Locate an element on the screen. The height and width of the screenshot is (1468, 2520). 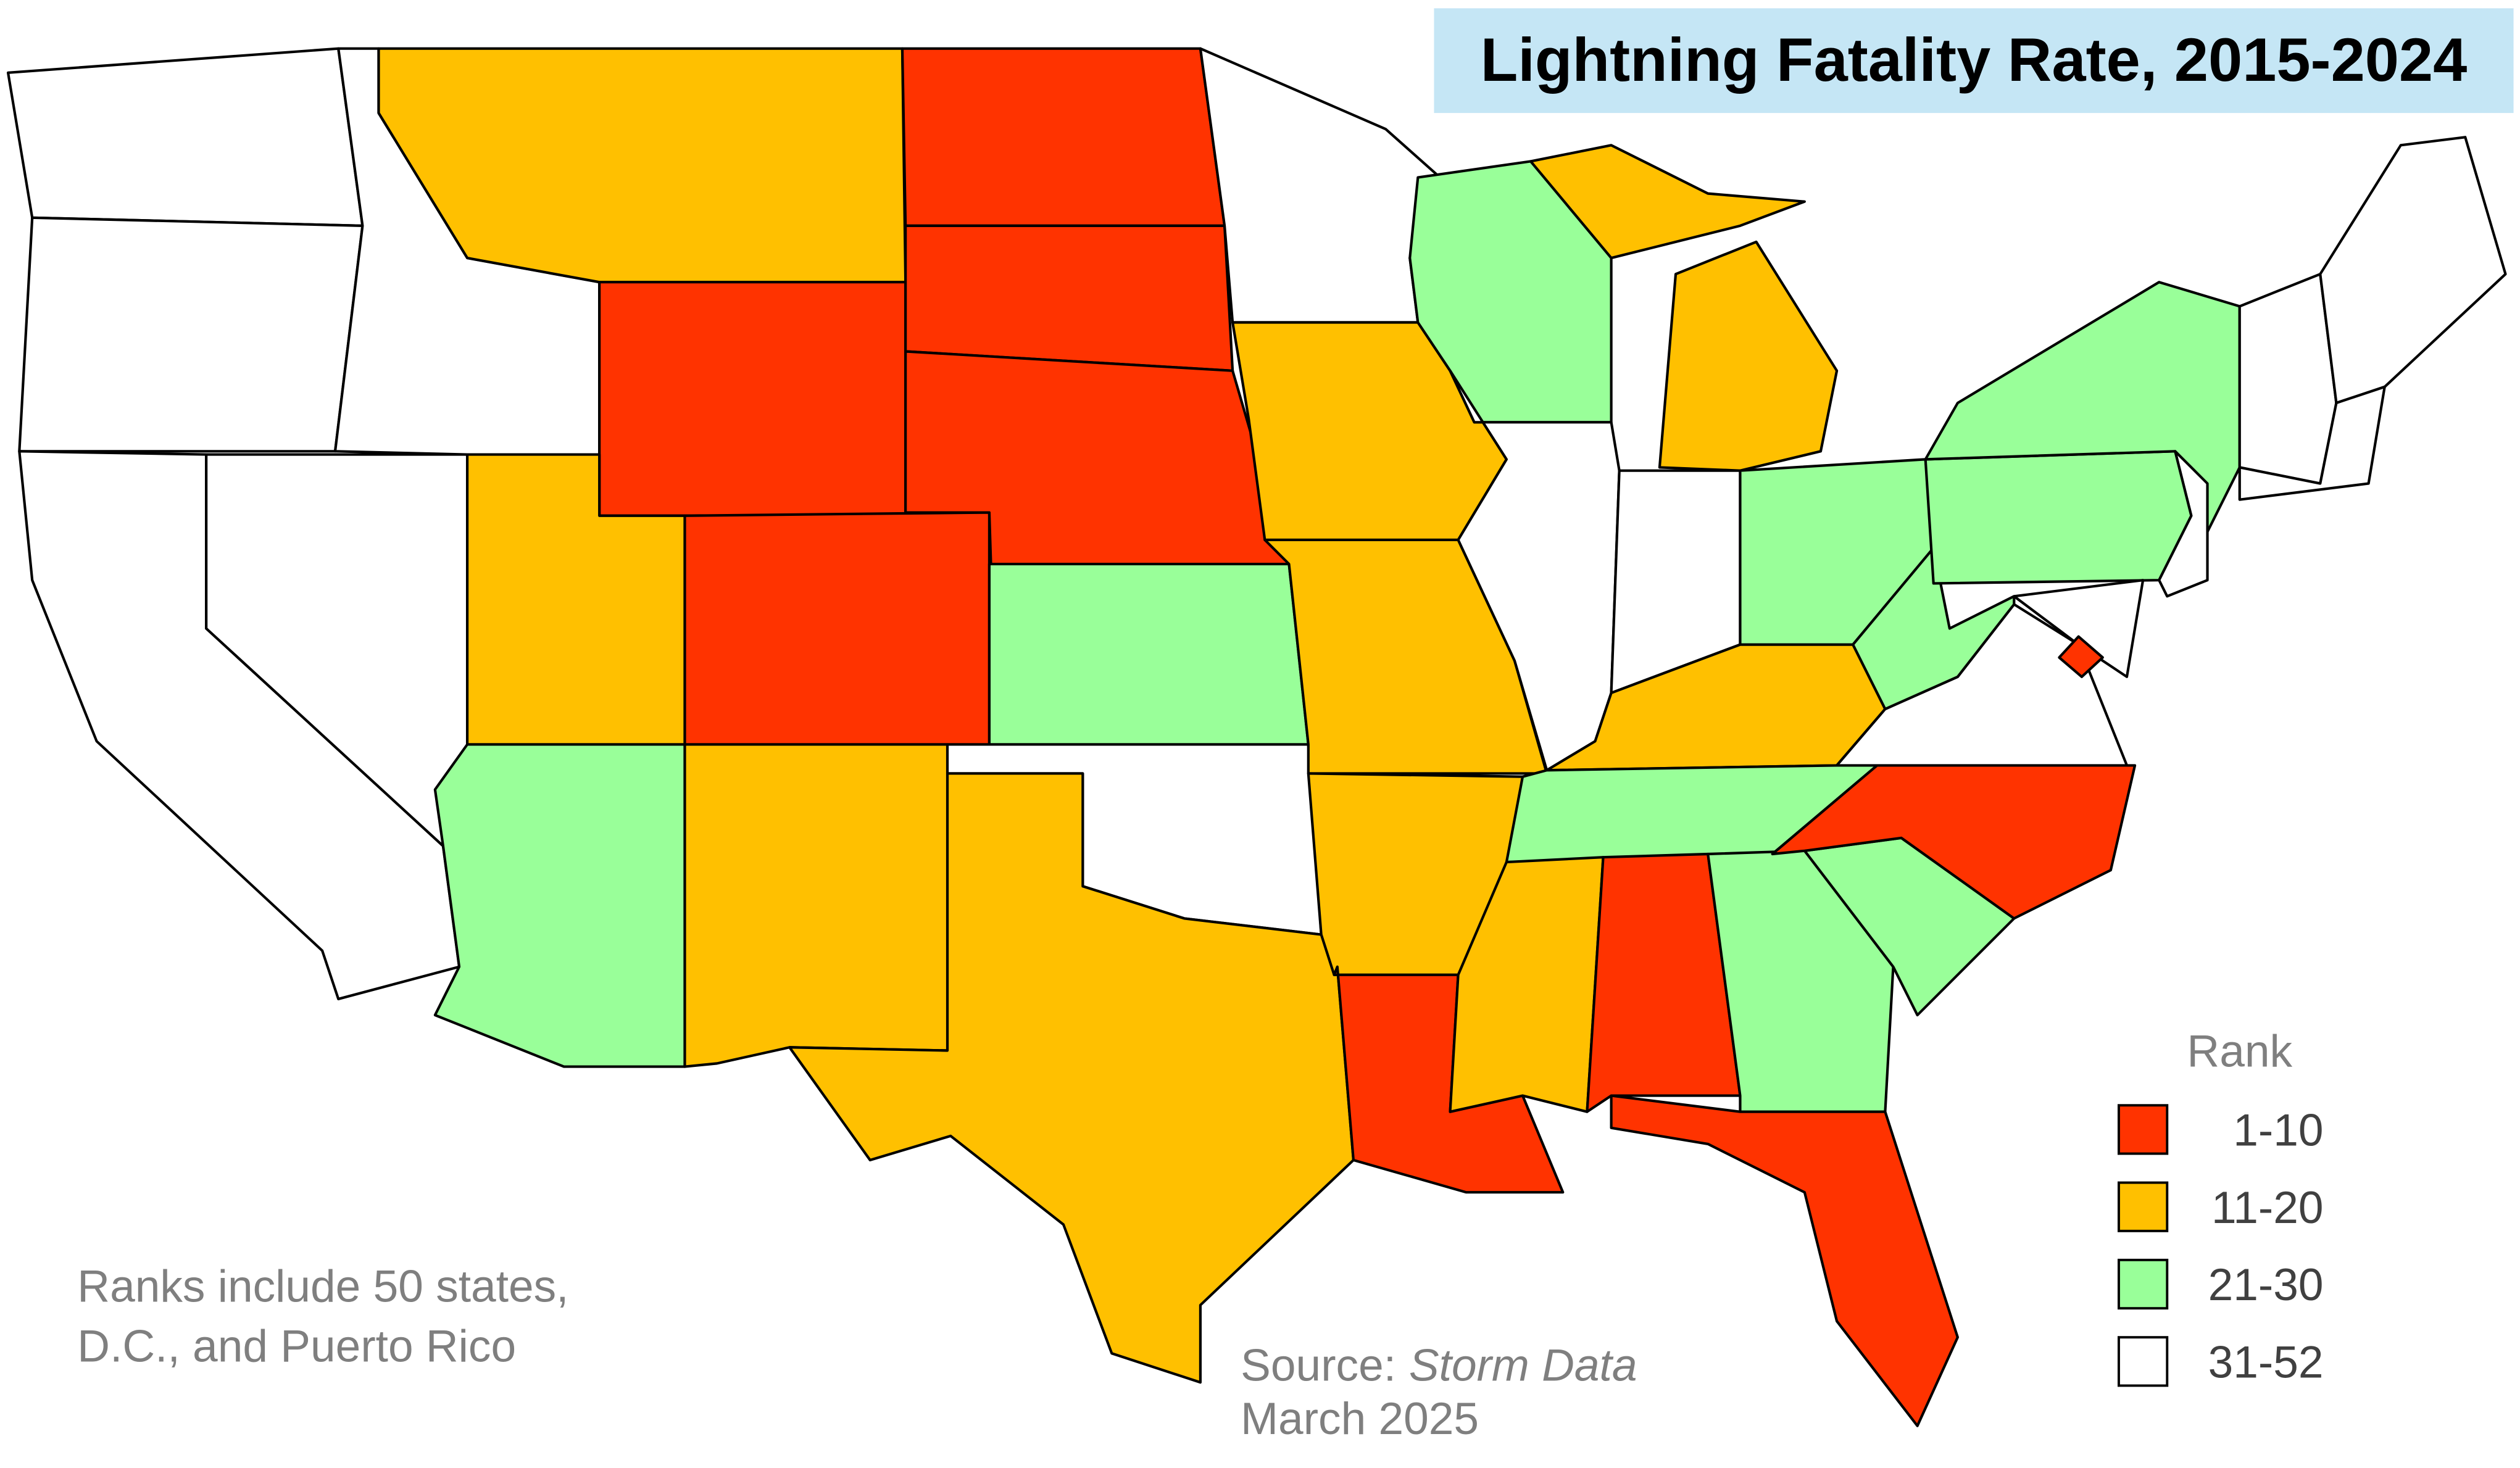
legend-title: Rank is located at coordinates (2239, 1052).